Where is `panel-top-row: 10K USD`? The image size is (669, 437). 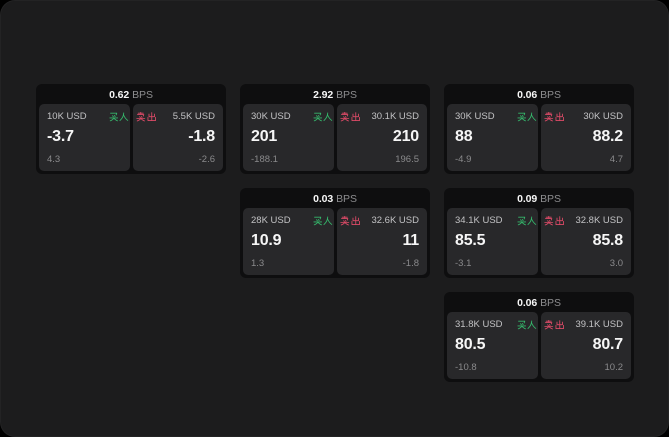
panel-top-row: 10K USD is located at coordinates (88, 117).